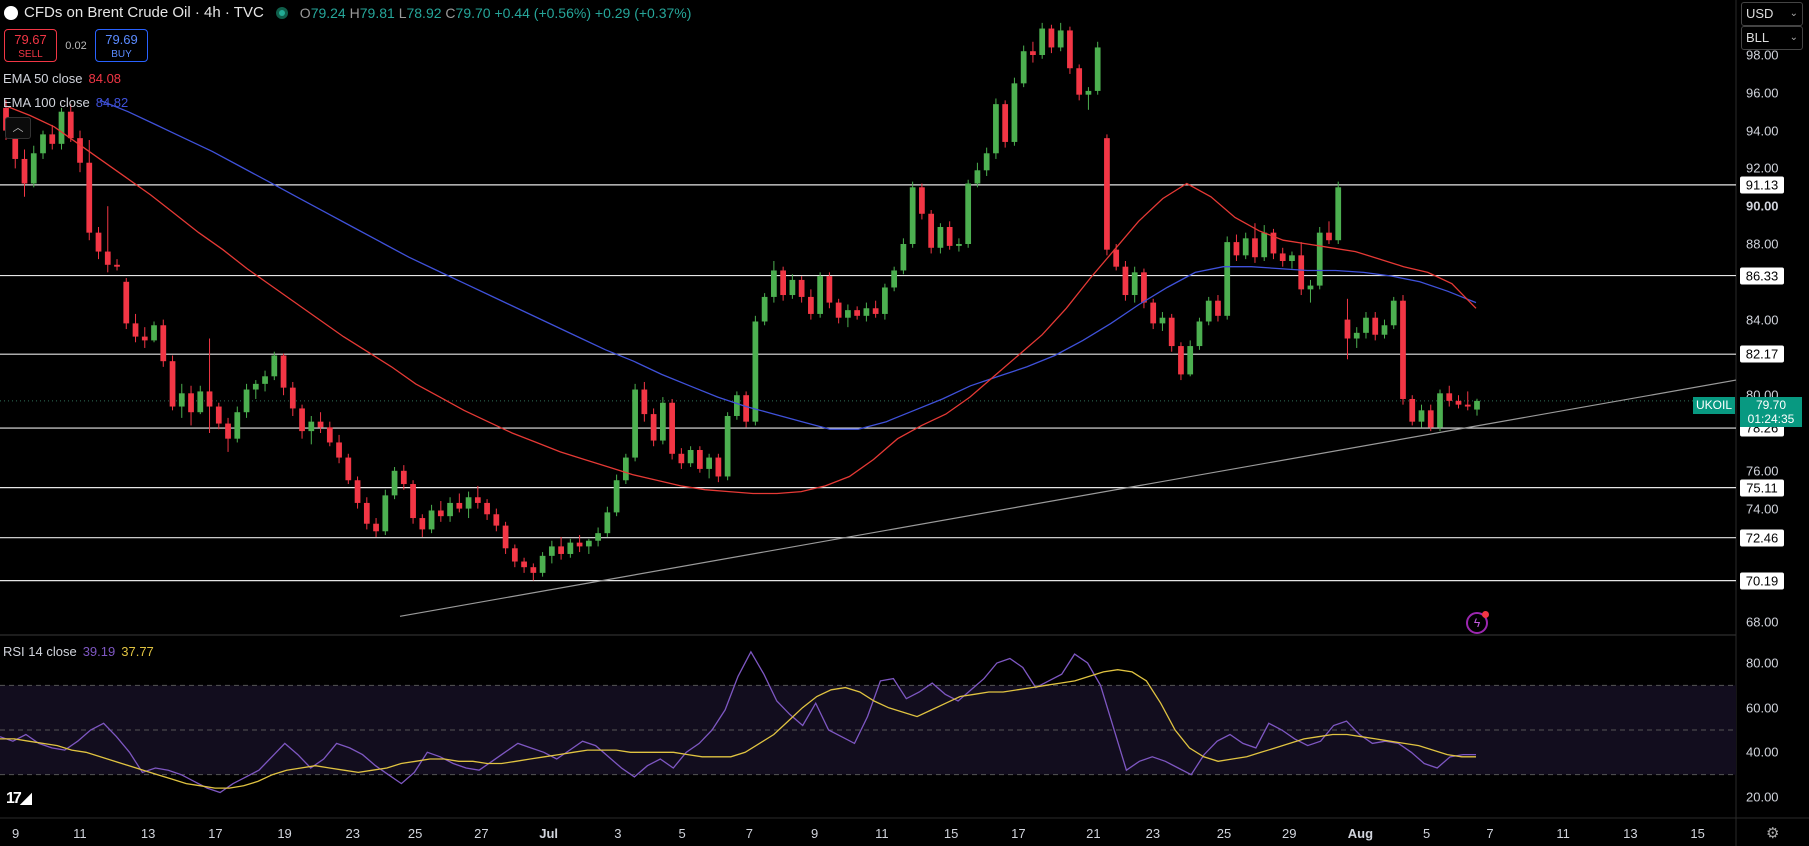  I want to click on symbol-title: CFDs on Brent Crude Oil · 4h · TVC, so click(144, 12).